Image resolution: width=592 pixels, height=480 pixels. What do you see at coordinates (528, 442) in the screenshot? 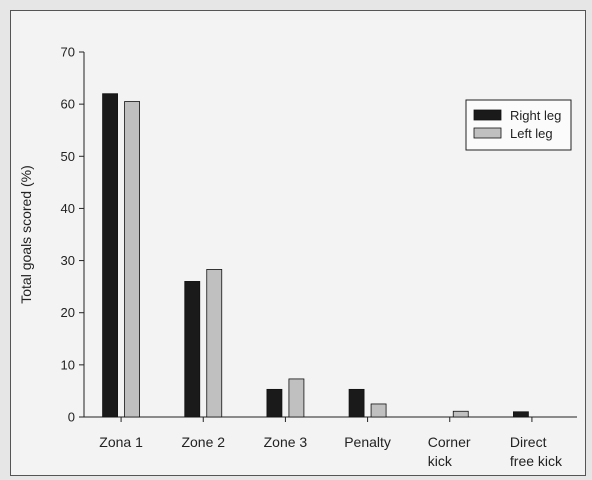
I see `x-category-label: Direct` at bounding box center [528, 442].